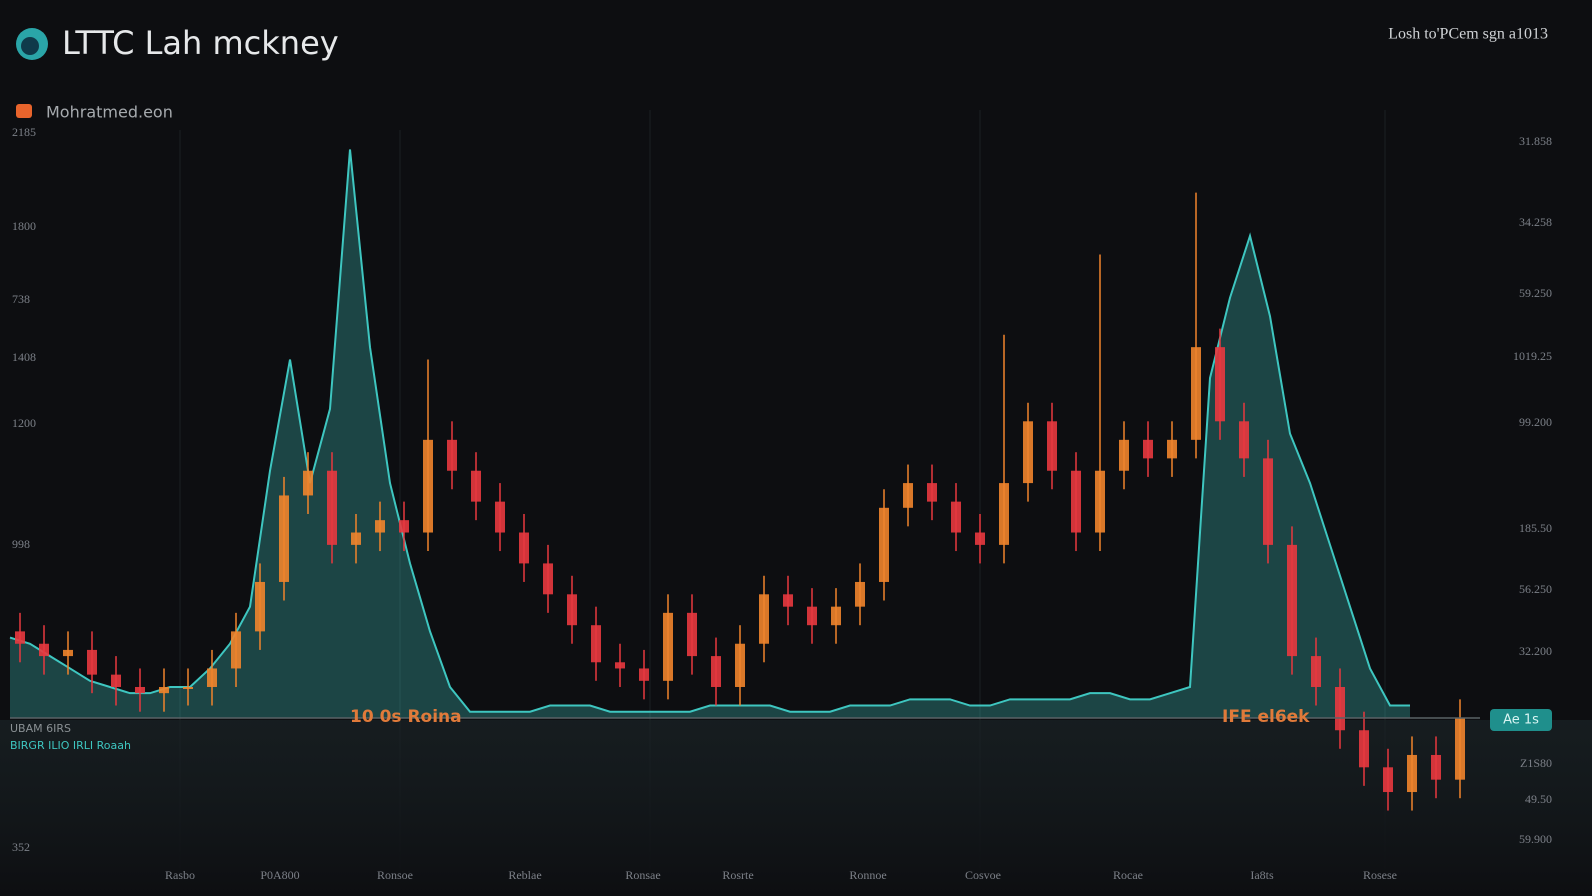 The image size is (1592, 896). I want to click on right-axis-label: 32.200, so click(1535, 651).